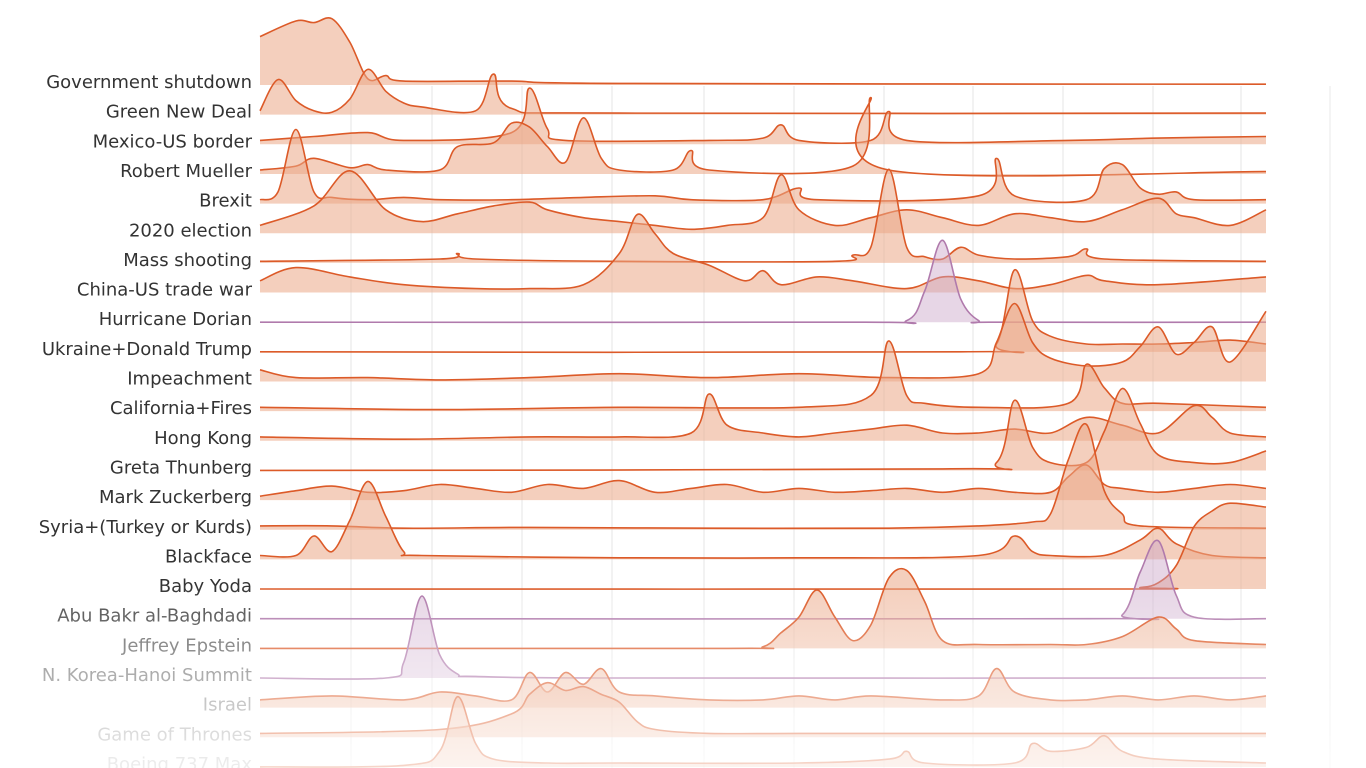 The image size is (1366, 768). What do you see at coordinates (180, 761) in the screenshot?
I see `series-label: Boeing 737 Max` at bounding box center [180, 761].